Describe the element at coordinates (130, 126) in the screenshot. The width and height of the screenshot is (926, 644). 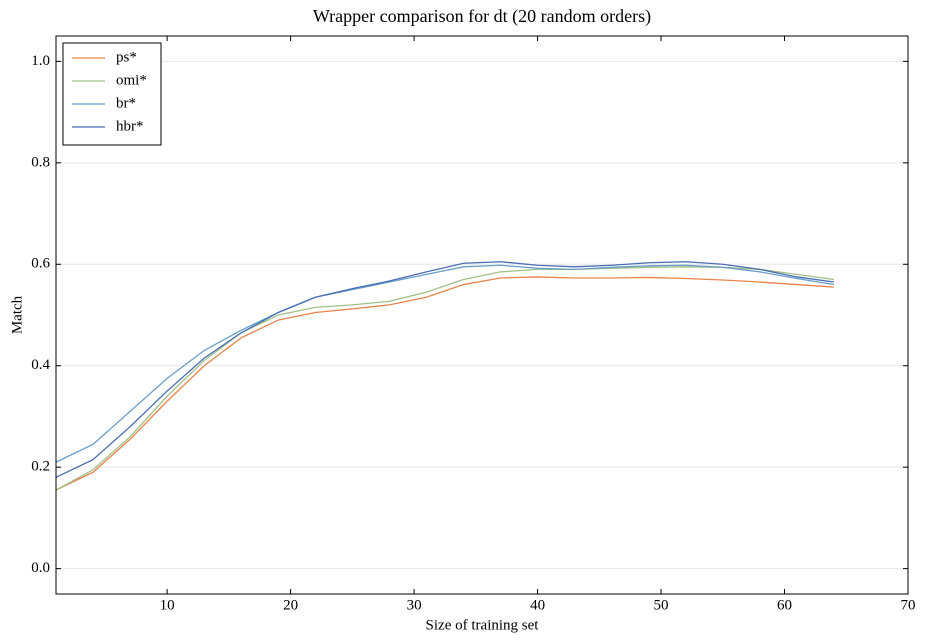
I see `legend-label: hbr*` at that location.